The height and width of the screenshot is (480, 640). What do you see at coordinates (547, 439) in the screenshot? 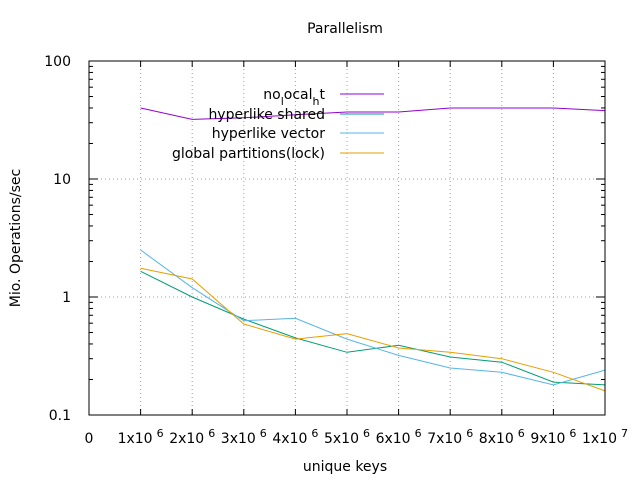
I see `x-tick-mantissa: 9x10` at bounding box center [547, 439].